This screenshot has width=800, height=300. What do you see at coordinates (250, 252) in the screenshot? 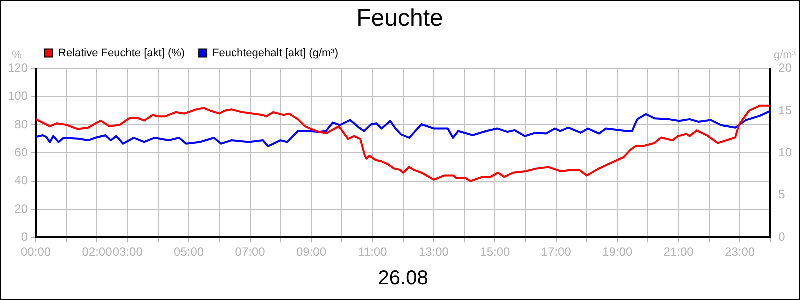
I see `x-tick-label: 07:00` at bounding box center [250, 252].